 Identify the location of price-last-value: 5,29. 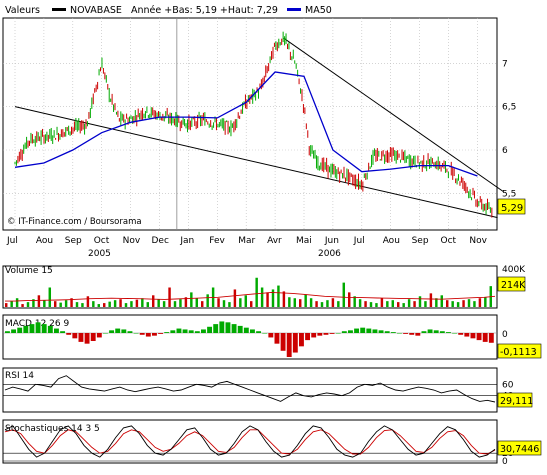
(512, 208).